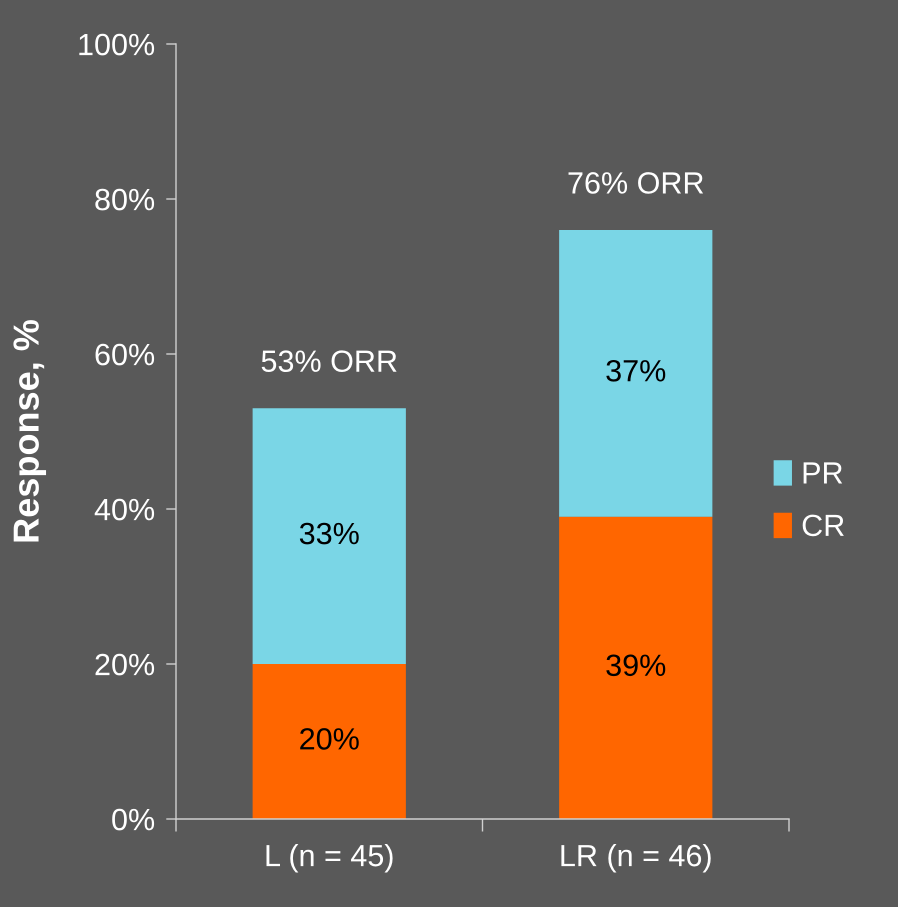 The width and height of the screenshot is (898, 907). Describe the element at coordinates (329, 858) in the screenshot. I see `x-tick-label: L (n = 45)` at that location.